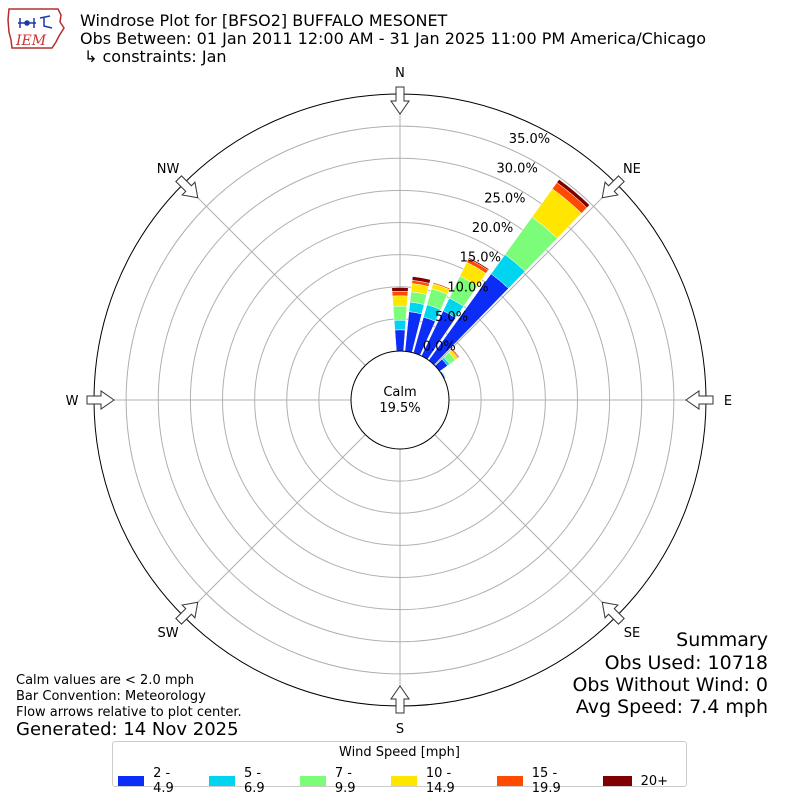 This screenshot has width=800, height=800. I want to click on radial-tick-label: 35.0%, so click(529, 139).